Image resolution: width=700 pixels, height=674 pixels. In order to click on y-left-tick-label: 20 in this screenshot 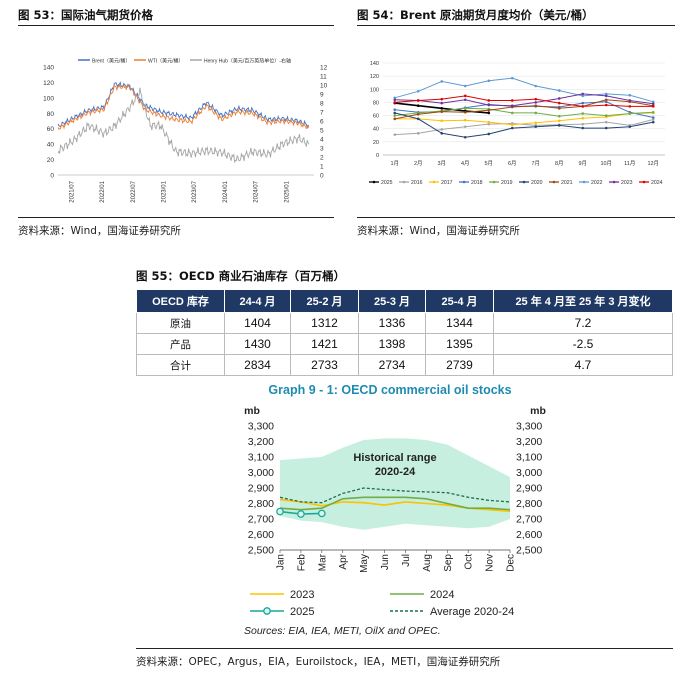, I will do `click(51, 160)`.